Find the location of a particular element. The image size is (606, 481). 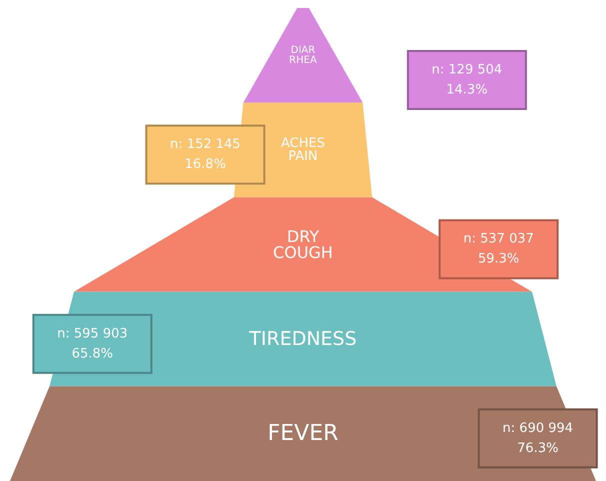

data-label: n: 537 037 59.3% is located at coordinates (498, 249).